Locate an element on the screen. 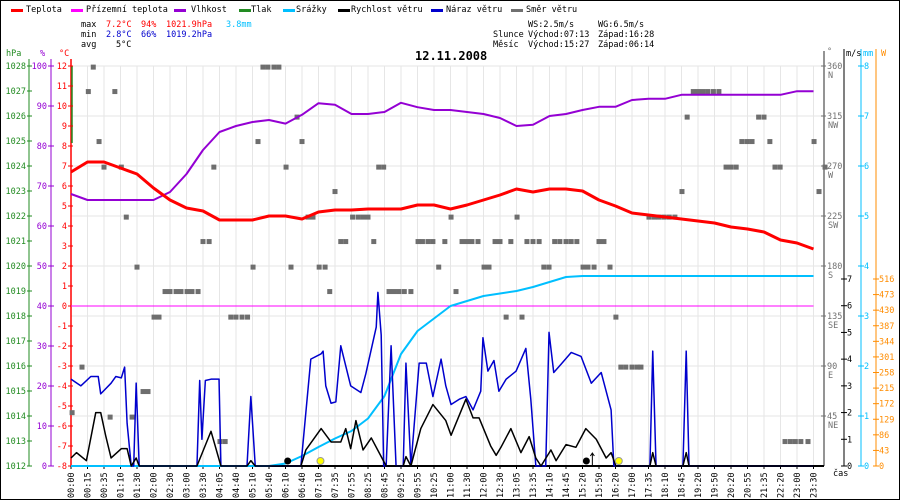 This screenshot has width=900, height=500. tick-label-time: 14:45 is located at coordinates (567, 485).